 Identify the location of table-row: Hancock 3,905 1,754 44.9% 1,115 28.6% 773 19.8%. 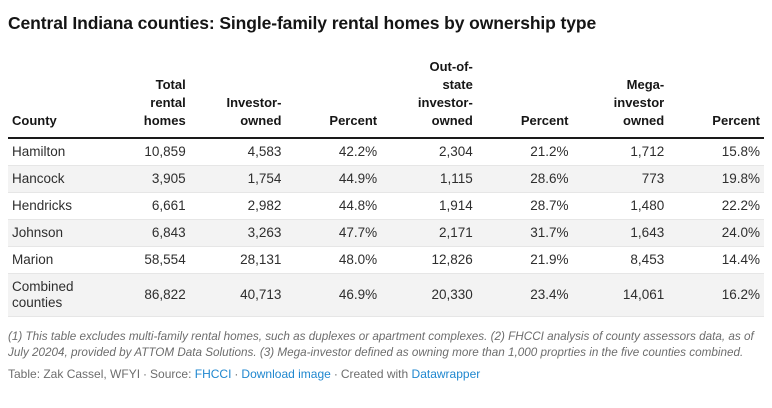
(386, 179).